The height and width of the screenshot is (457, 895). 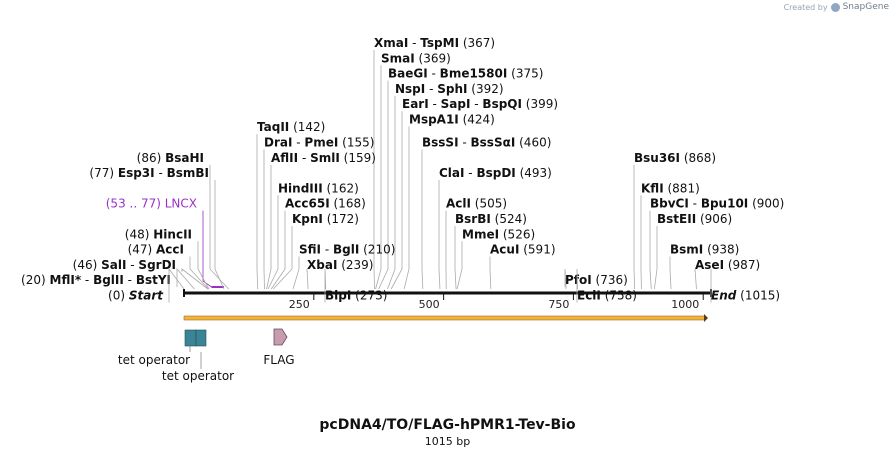 I want to click on site-pfoi: PfoI (736), so click(x=596, y=279).